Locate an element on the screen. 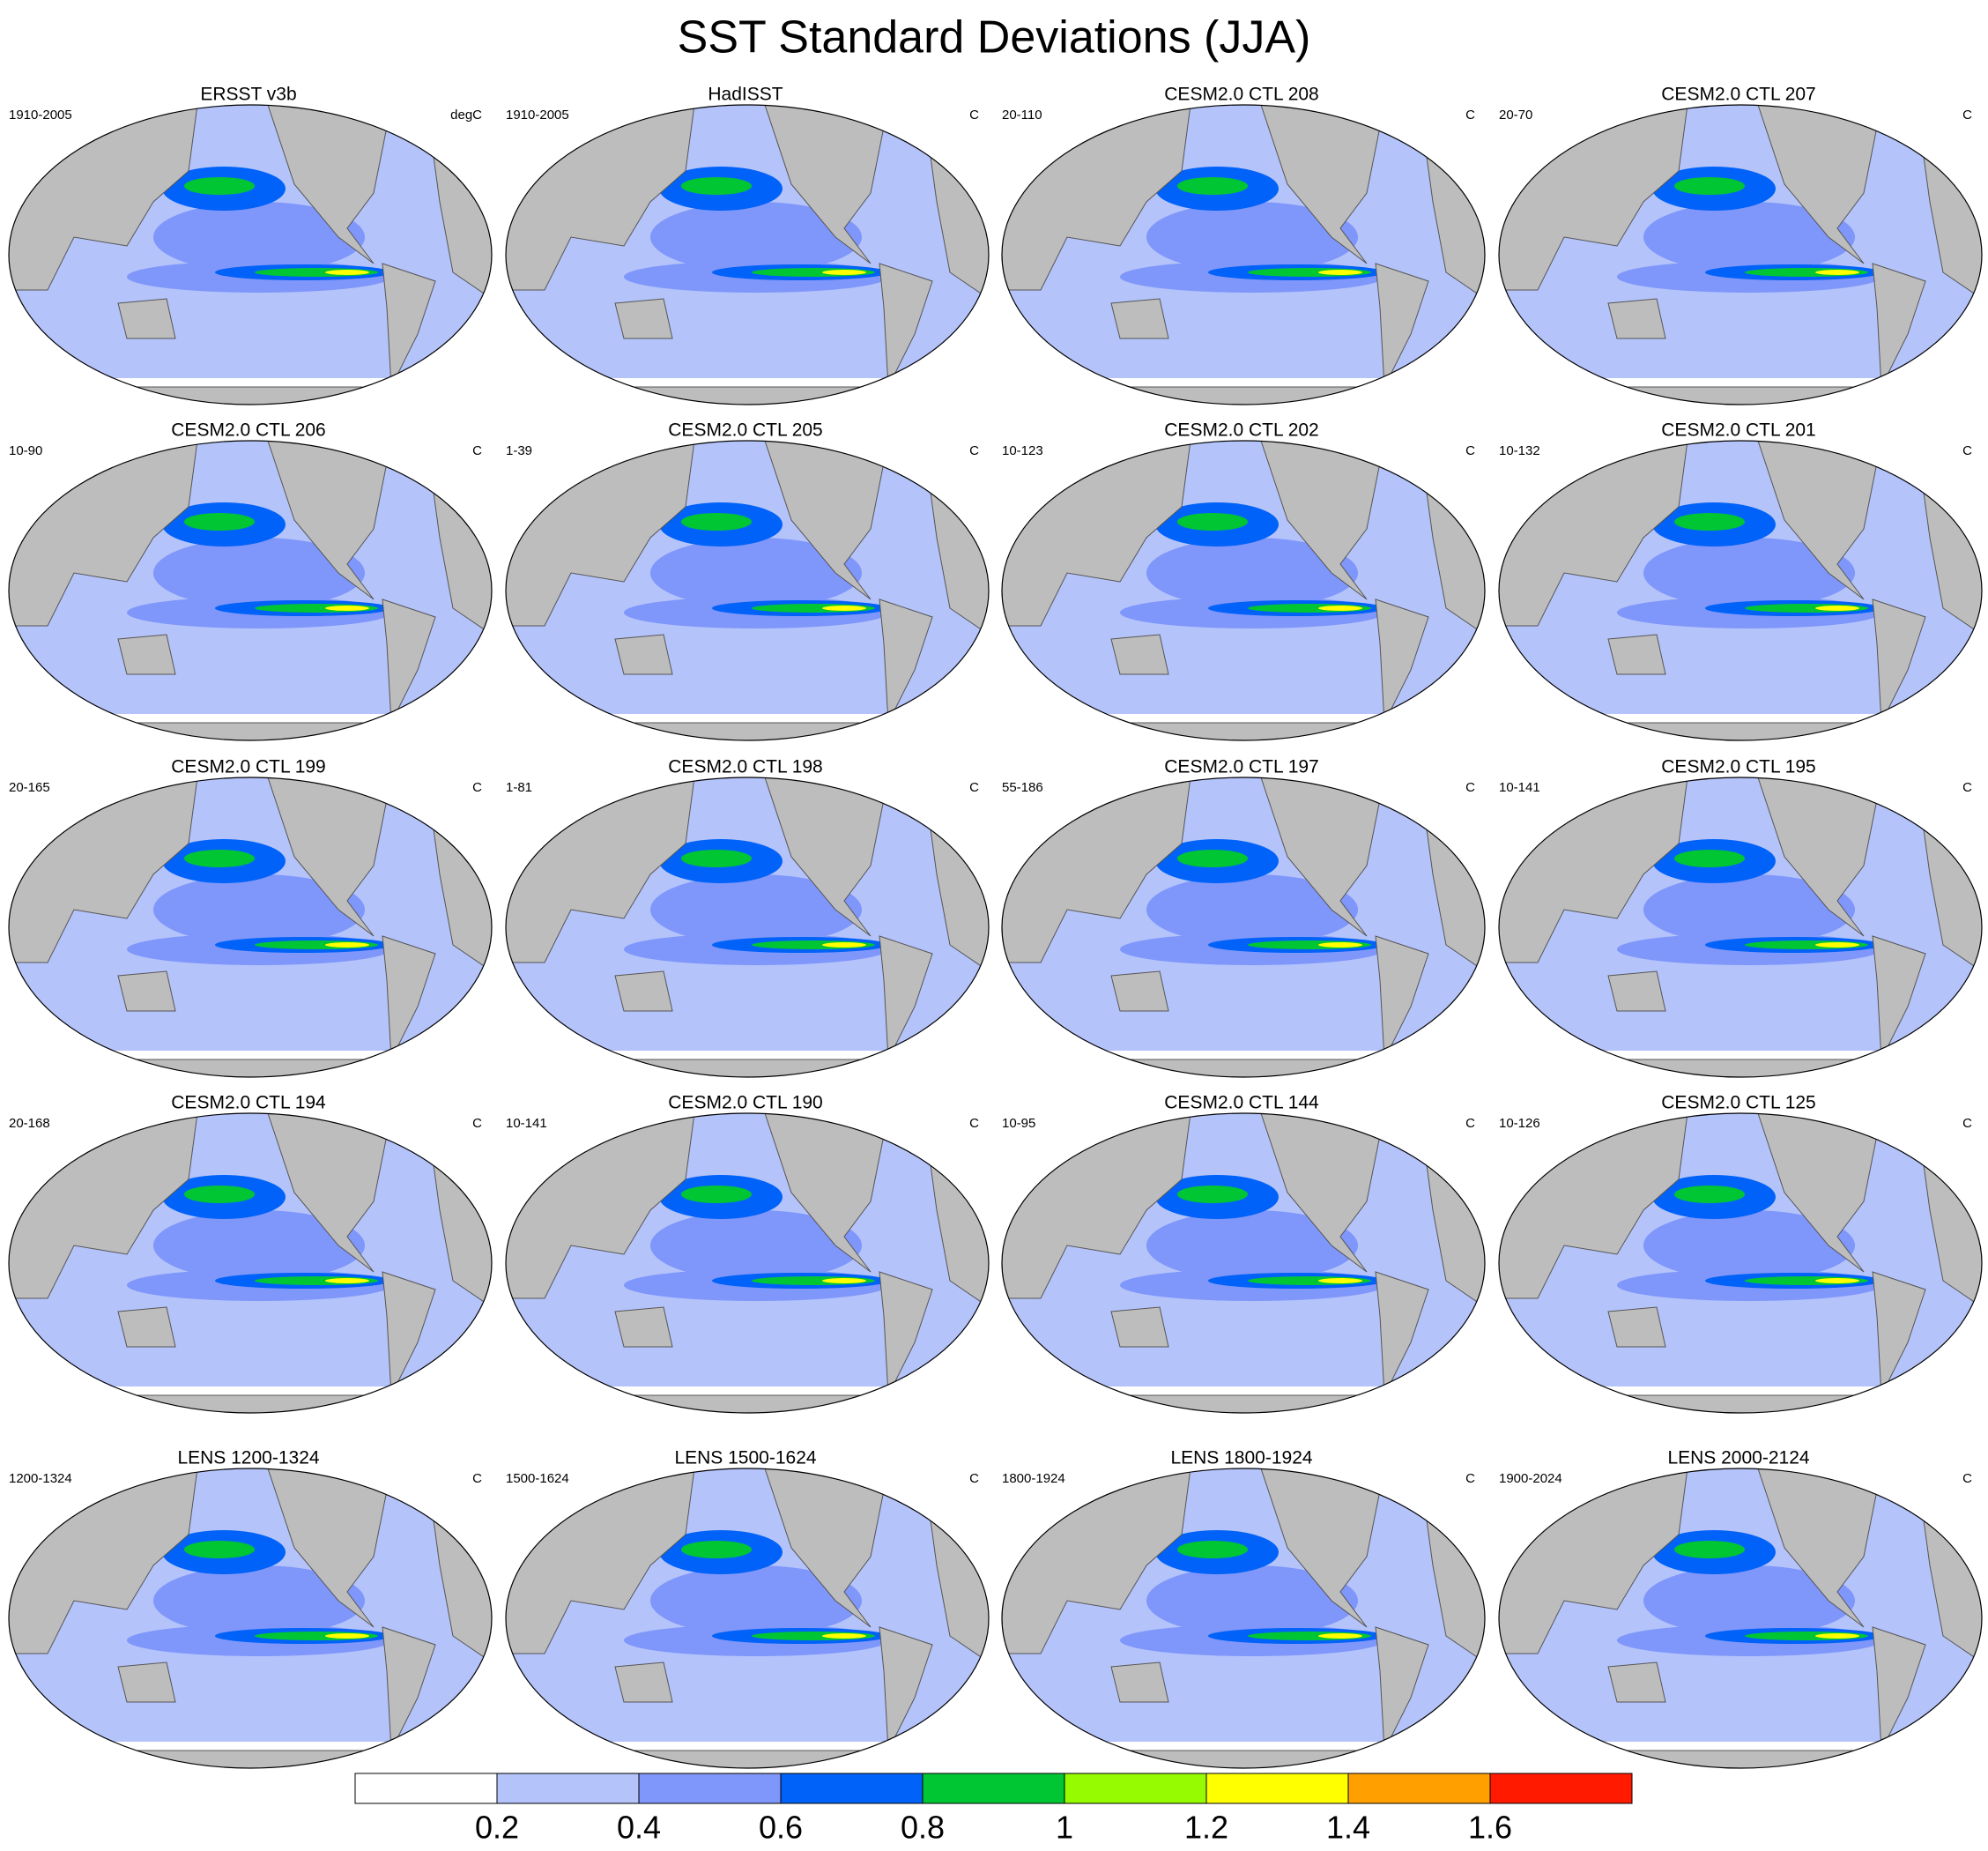 This screenshot has width=1988, height=1851. map-panel: LENS 1500-1624 1500-1624 C is located at coordinates (747, 1608).